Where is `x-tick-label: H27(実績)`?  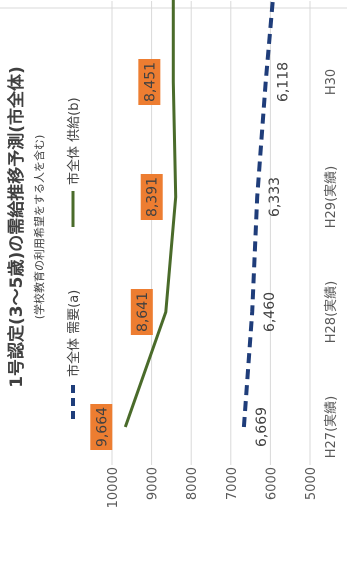
x-tick-label: H27(実績) is located at coordinates (331, 427).